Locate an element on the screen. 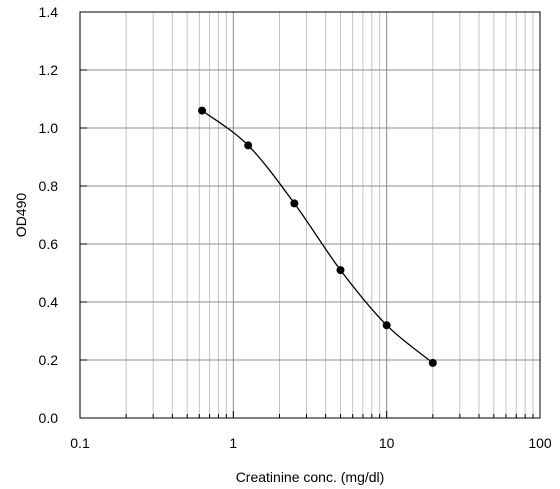 The height and width of the screenshot is (489, 560). x-tick-label: 1 is located at coordinates (233, 443).